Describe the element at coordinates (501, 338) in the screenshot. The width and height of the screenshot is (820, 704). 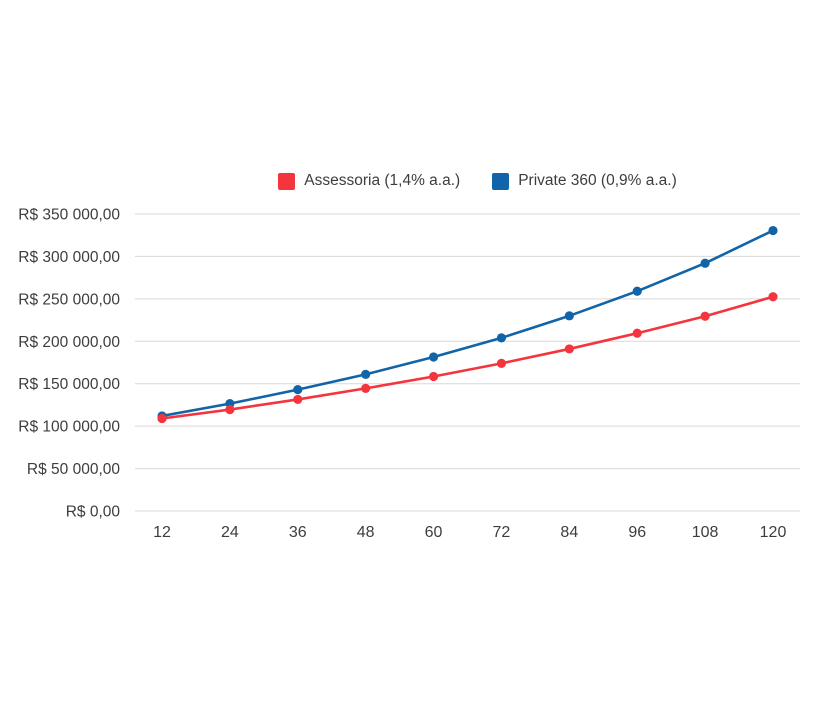
I see `data-point-s1-x72` at that location.